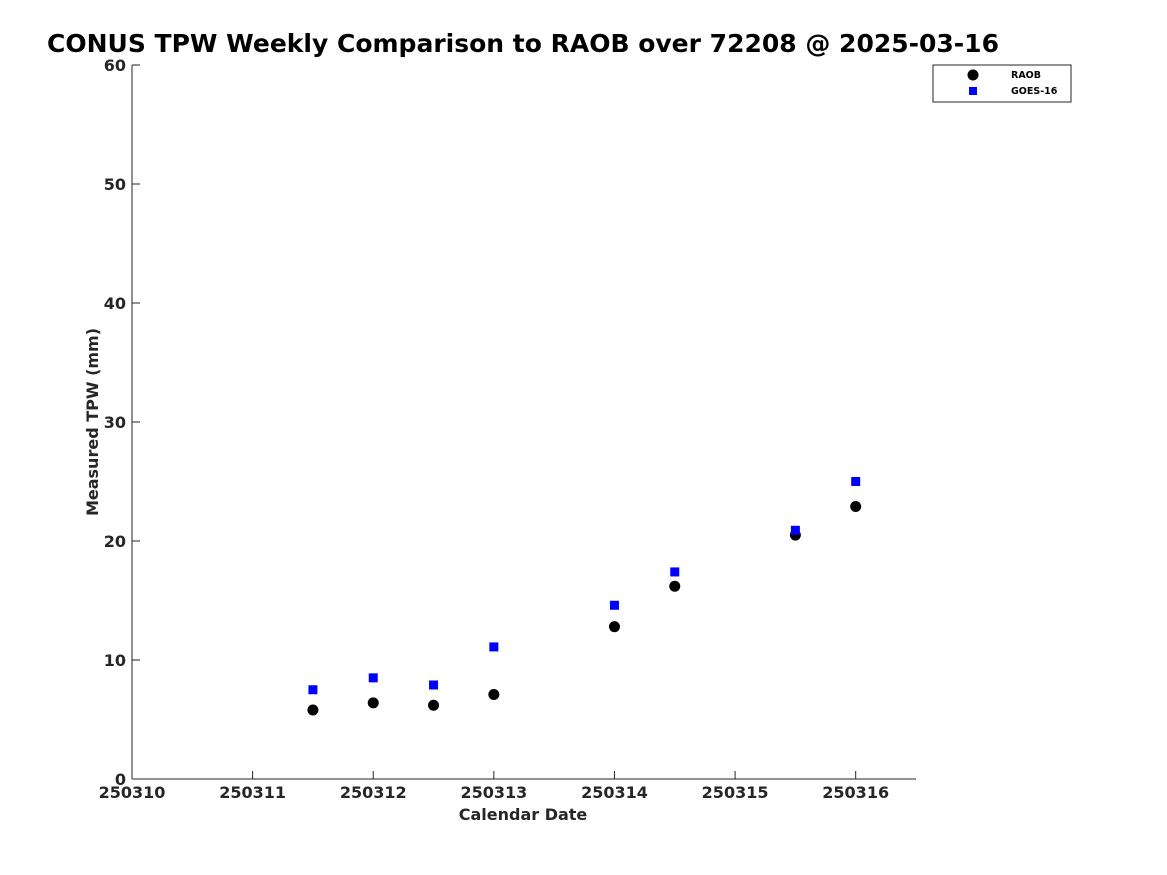 Image resolution: width=1167 pixels, height=875 pixels. Describe the element at coordinates (584, 596) in the screenshot. I see `data-points` at that location.